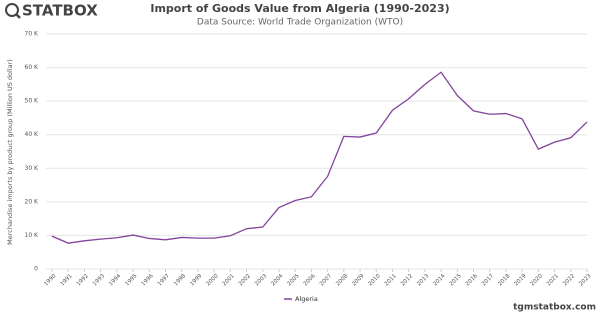 Image resolution: width=600 pixels, height=314 pixels. I want to click on x-tick-label: 2019, so click(520, 280).